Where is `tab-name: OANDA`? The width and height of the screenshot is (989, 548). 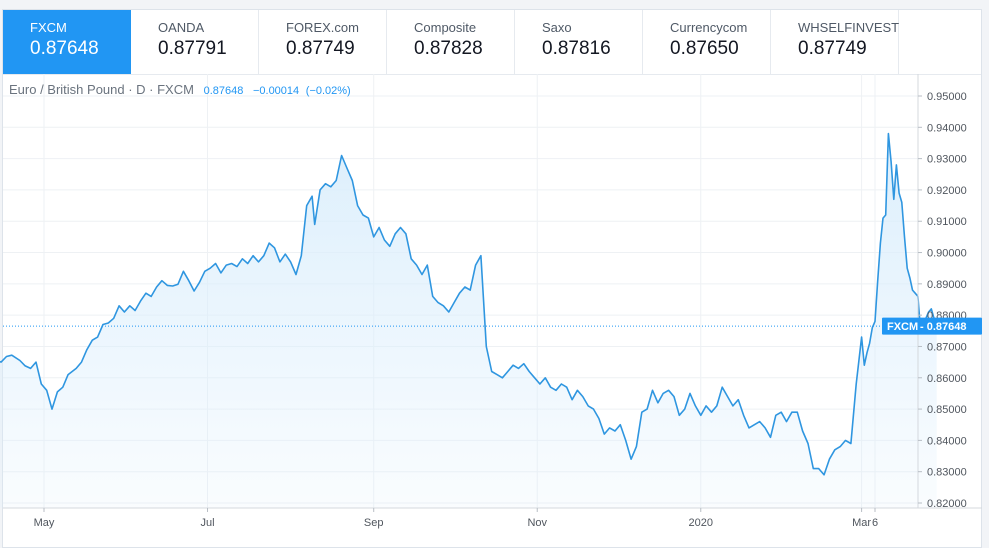 tab-name: OANDA is located at coordinates (181, 27).